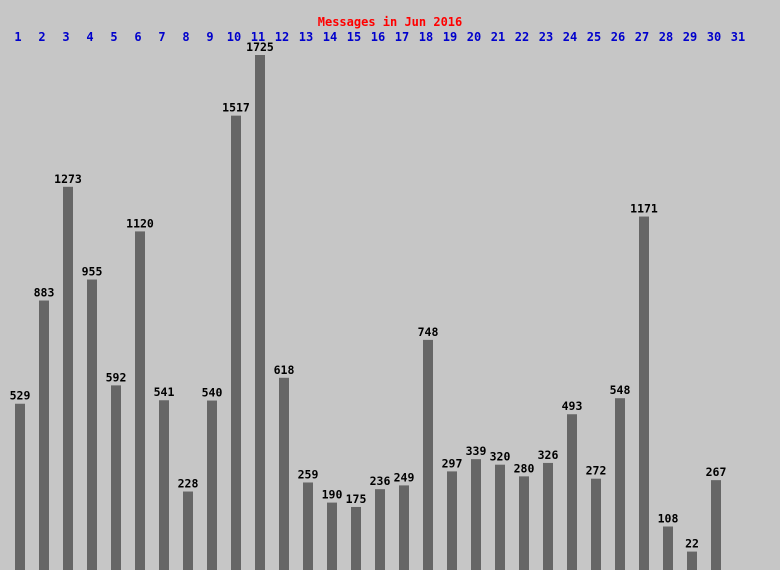 Image resolution: width=780 pixels, height=570 pixels. Describe the element at coordinates (642, 37) in the screenshot. I see `x-tick-label: 27` at that location.